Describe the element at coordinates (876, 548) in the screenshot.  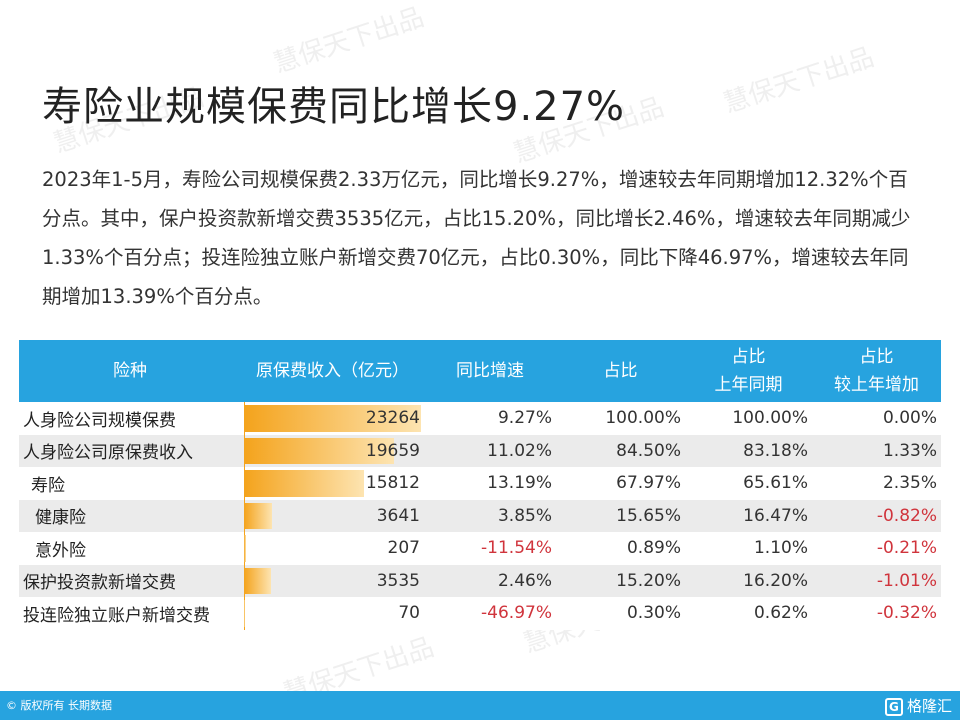
I see `diff-cell: -0.21%` at that location.